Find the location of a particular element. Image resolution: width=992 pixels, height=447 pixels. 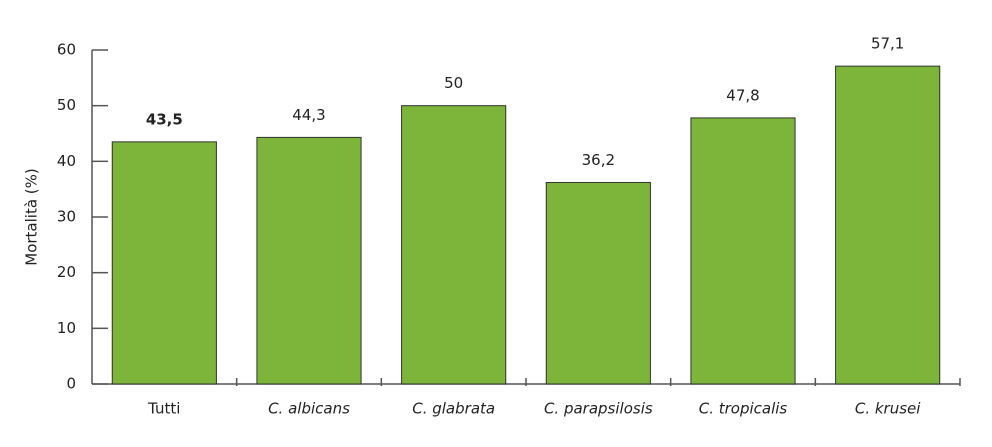

y-tick-label: 20 is located at coordinates (66, 272).